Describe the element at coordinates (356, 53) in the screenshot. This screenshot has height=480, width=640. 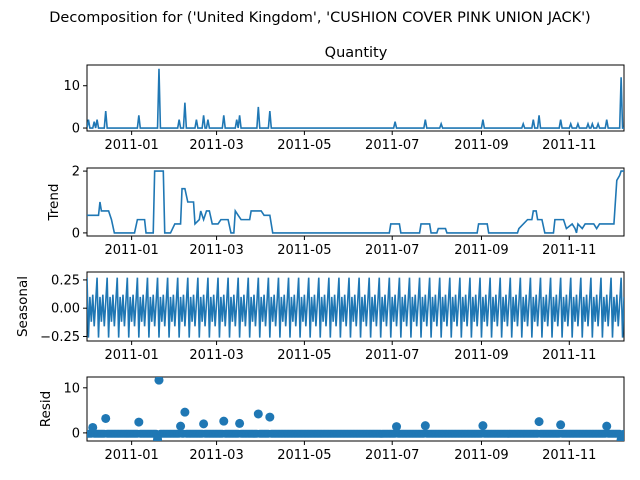
I see `quantity-panel-title: Quantity` at that location.